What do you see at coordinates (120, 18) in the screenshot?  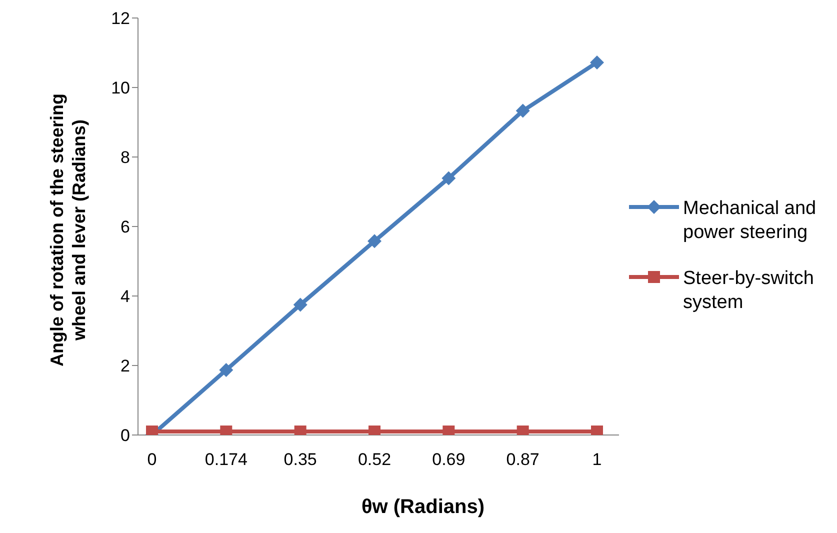 I see `y-tick-label: 12` at bounding box center [120, 18].